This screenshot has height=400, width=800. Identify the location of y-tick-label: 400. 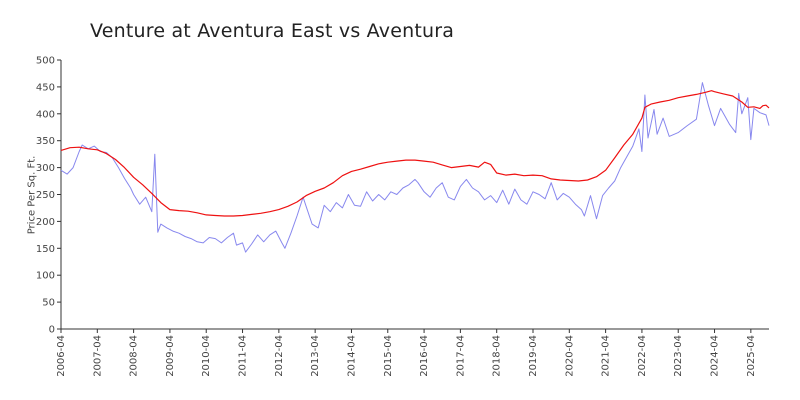
(45, 114).